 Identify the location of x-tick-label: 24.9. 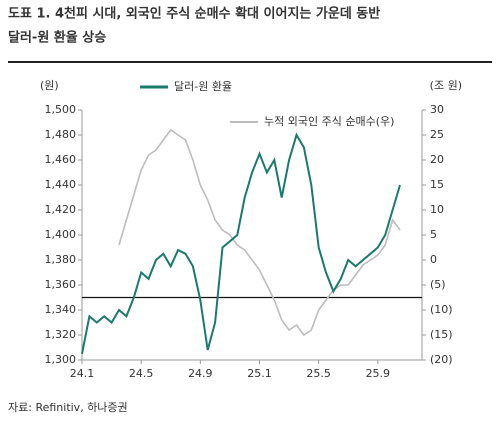
(200, 373).